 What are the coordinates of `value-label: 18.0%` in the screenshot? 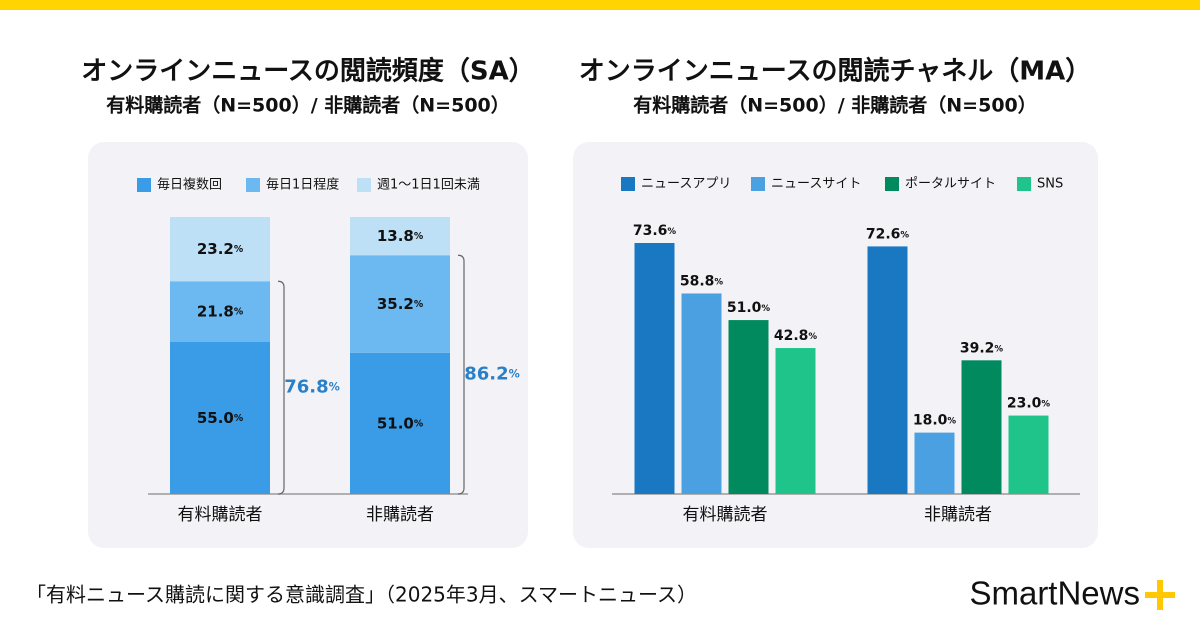 It's located at (935, 421).